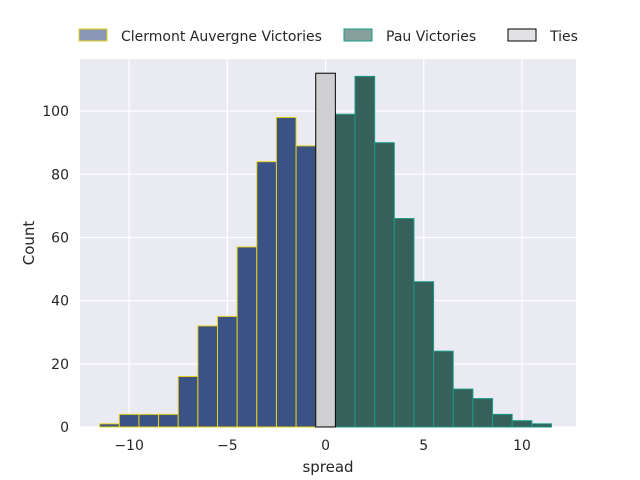 Image resolution: width=640 pixels, height=480 pixels. Describe the element at coordinates (29, 243) in the screenshot. I see `y-axis-label: Count` at that location.